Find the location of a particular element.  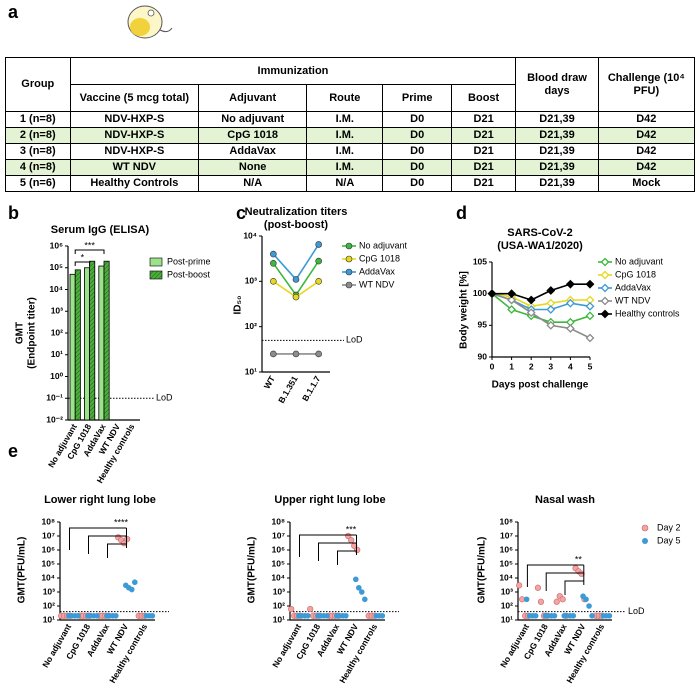

y-axis-label: GMT is located at coordinates (20, 333).